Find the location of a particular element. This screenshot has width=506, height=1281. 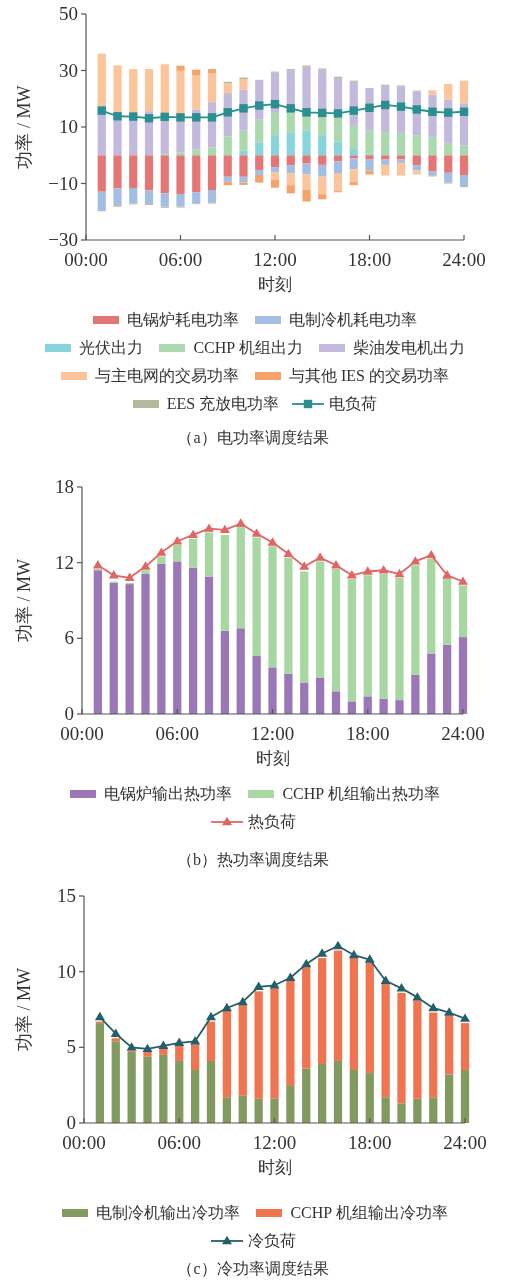

legend-label: CCHP 机组出力 is located at coordinates (248, 348).